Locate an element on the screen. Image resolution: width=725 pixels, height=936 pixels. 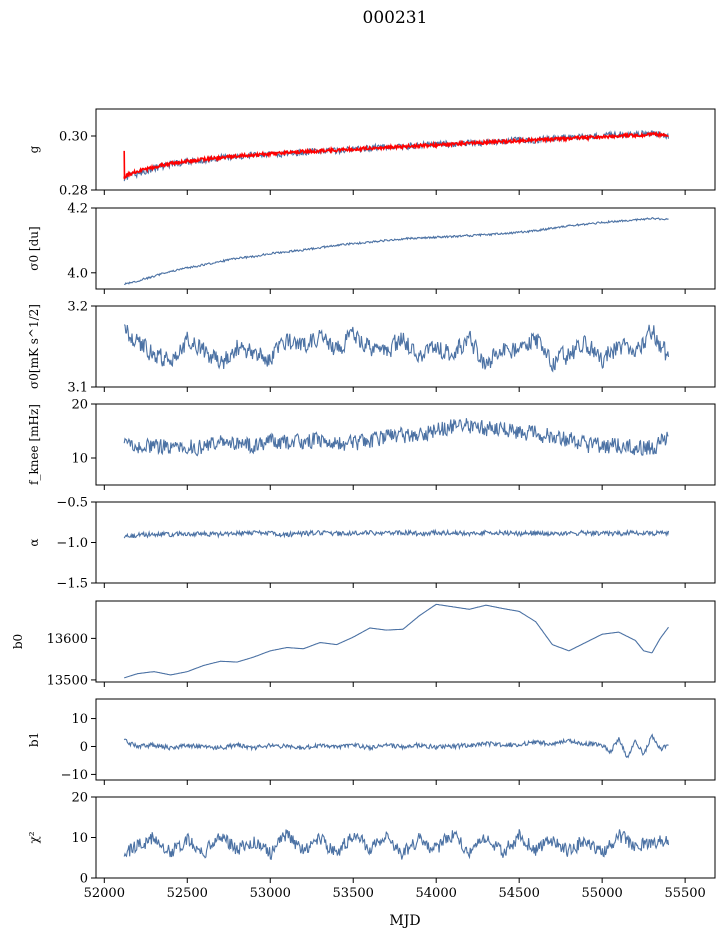
y-axis-label: σ0 [du] is located at coordinates (34, 248).